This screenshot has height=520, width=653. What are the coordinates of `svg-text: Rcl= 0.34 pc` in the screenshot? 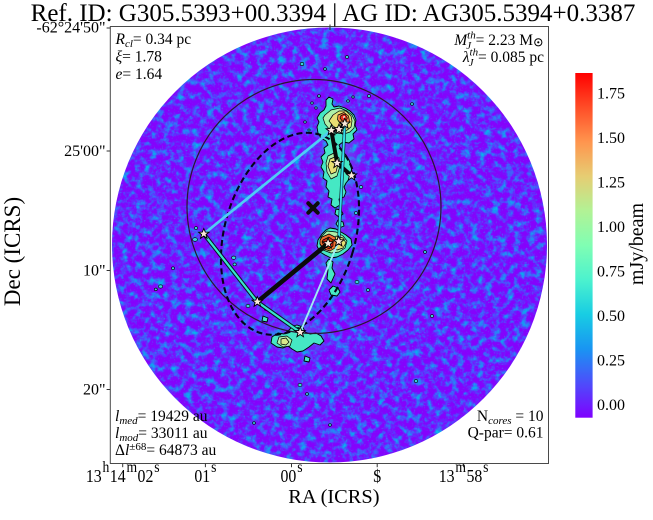 It's located at (153, 40).